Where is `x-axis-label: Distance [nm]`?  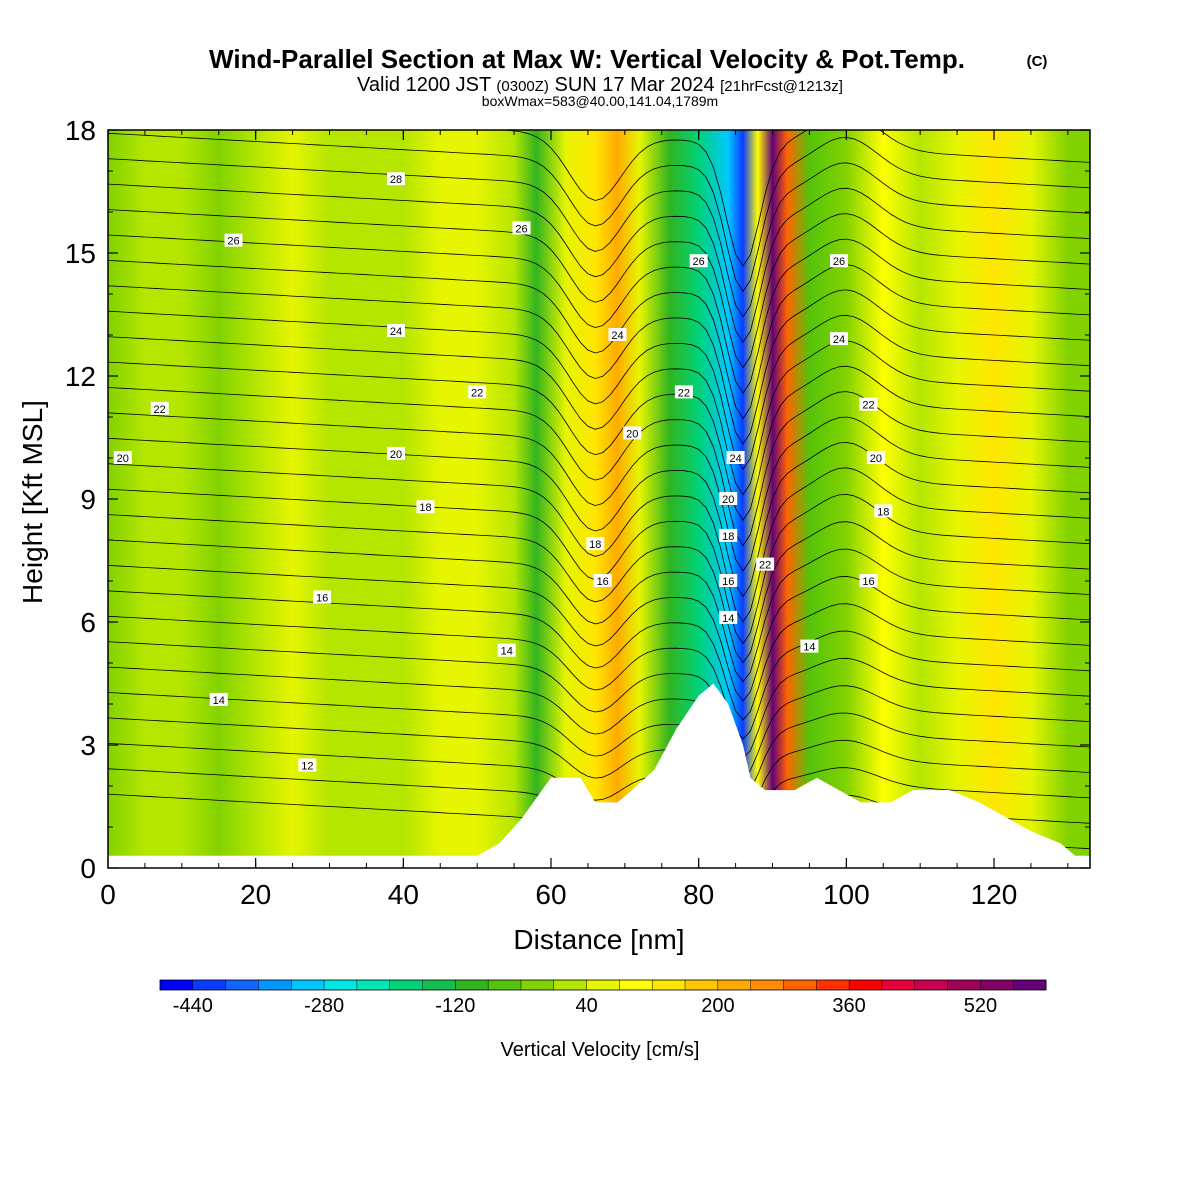 x-axis-label: Distance [nm] is located at coordinates (598, 939).